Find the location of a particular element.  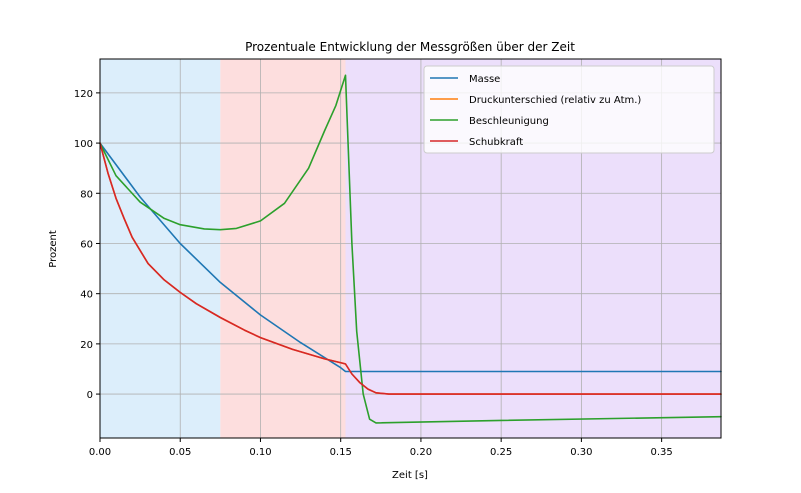

x-axis-label: Zeit [s] is located at coordinates (410, 475).